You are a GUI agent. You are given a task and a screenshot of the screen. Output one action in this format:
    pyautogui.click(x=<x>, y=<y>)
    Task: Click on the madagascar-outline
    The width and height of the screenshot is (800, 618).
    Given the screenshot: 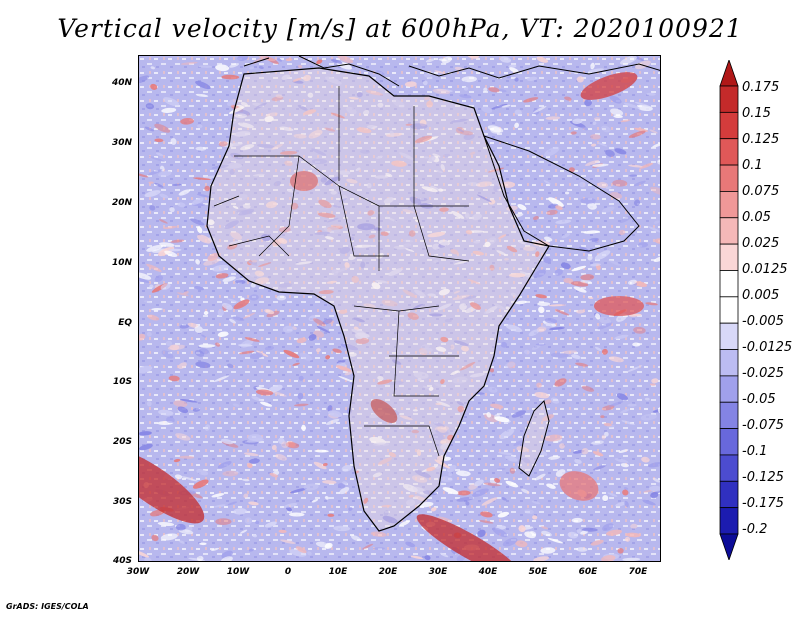 What is the action you would take?
    pyautogui.click(x=534, y=438)
    